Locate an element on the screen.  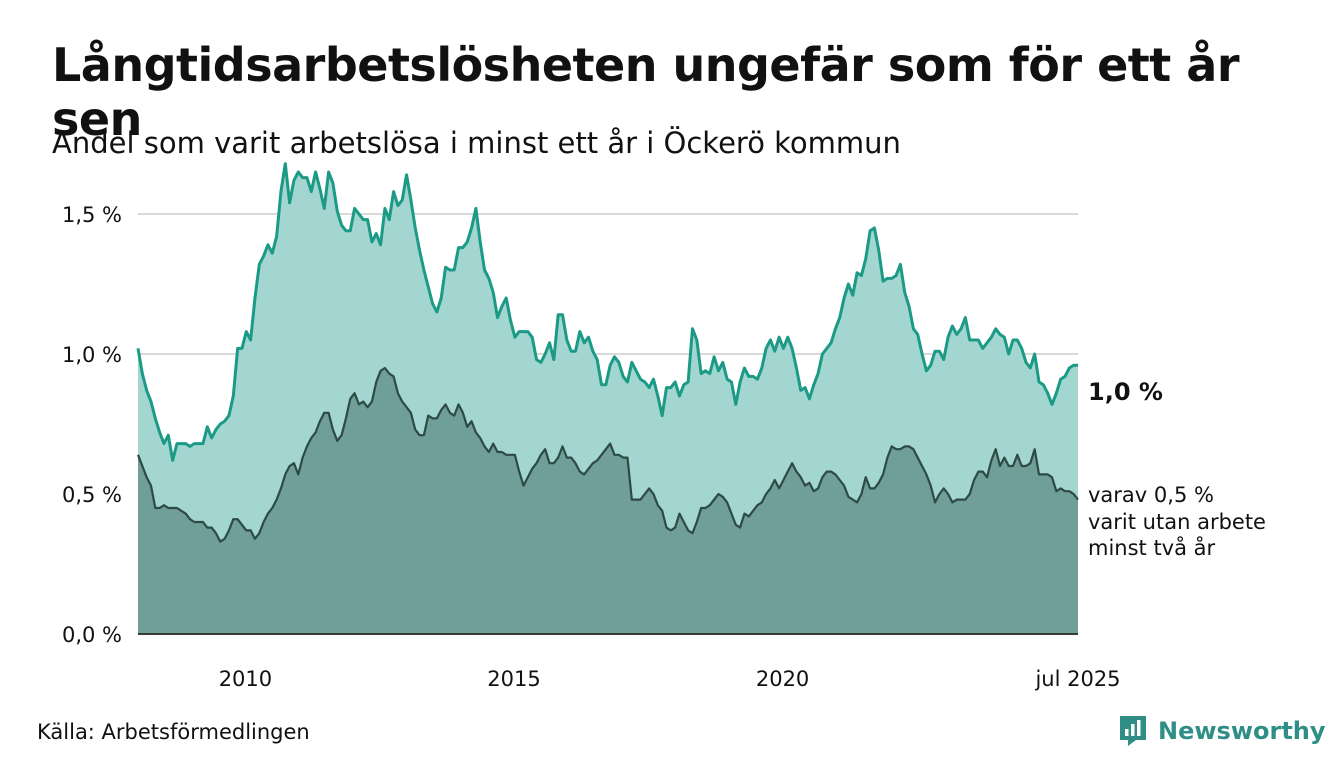
x-tick-label: jul 2025 is located at coordinates (1077, 679).